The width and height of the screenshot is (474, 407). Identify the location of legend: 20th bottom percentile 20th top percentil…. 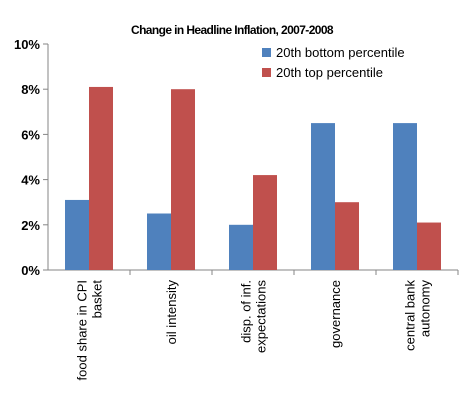
(333, 62).